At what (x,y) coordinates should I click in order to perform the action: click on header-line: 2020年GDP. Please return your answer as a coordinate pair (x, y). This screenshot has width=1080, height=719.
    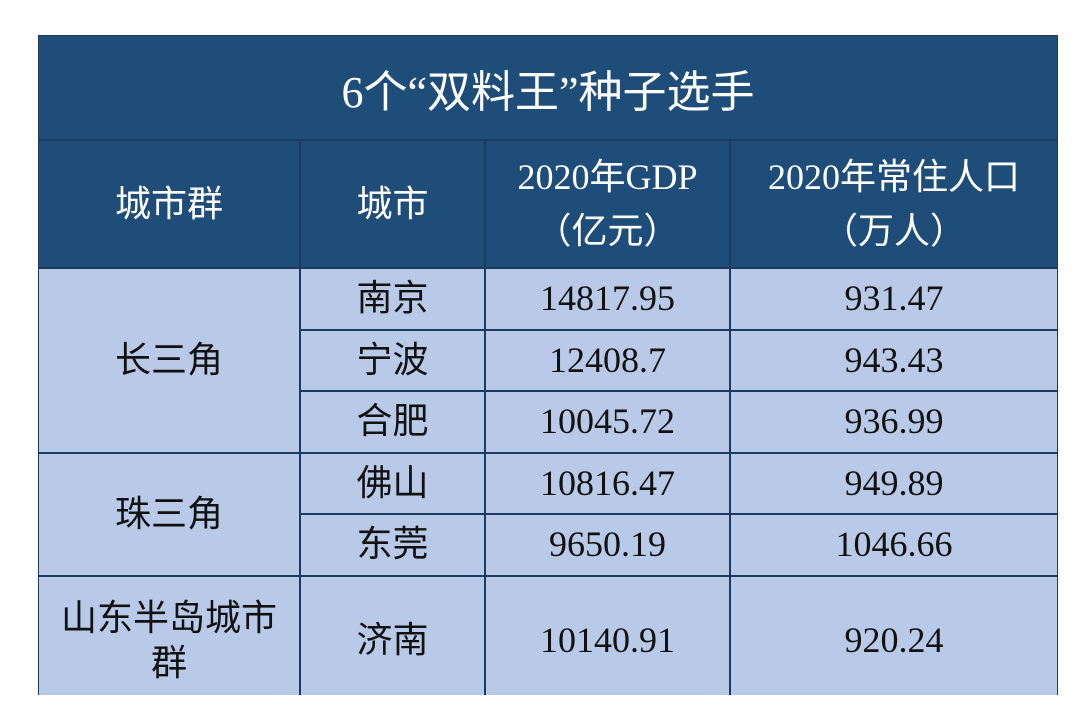
    Looking at the image, I should click on (607, 177).